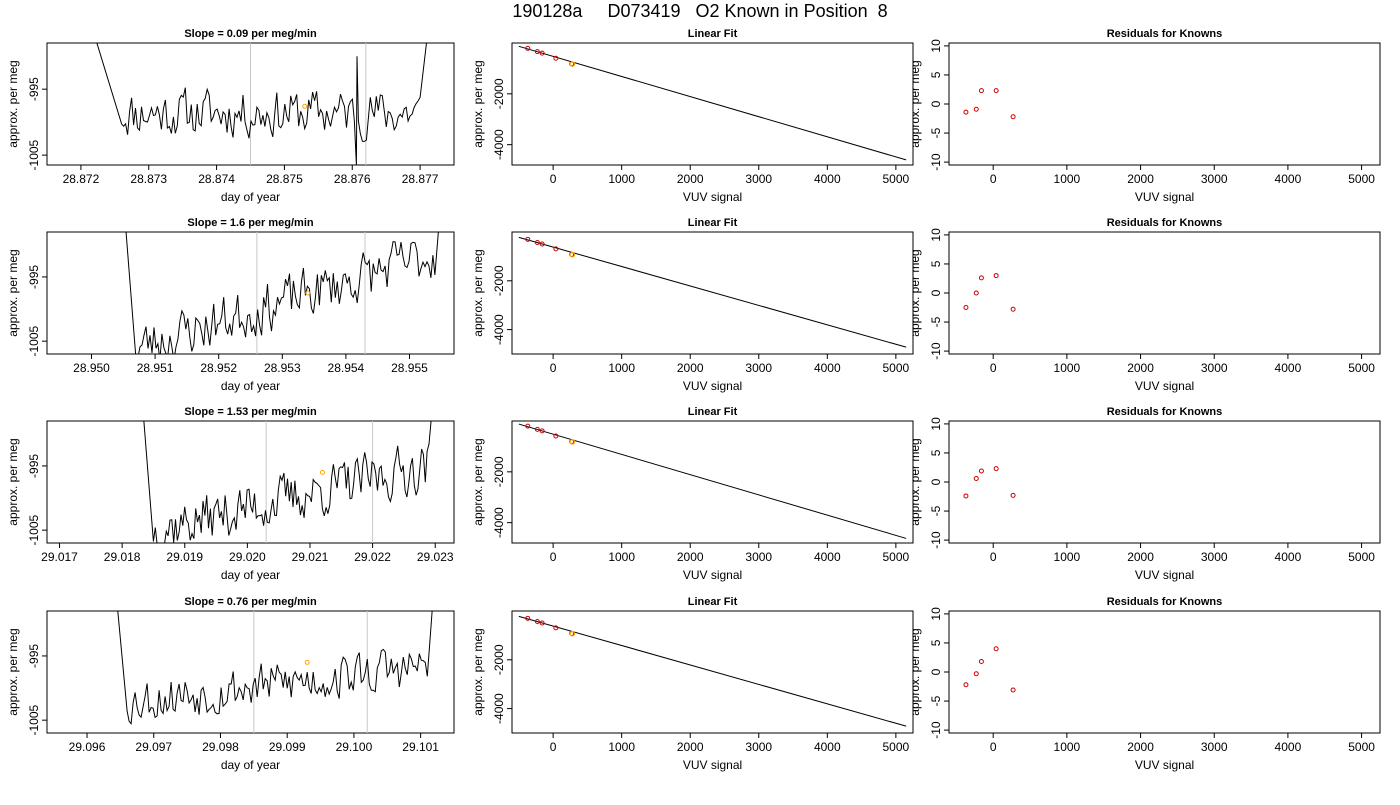  What do you see at coordinates (247, 557) in the screenshot?
I see `x-tick-label: 29.020` at bounding box center [247, 557].